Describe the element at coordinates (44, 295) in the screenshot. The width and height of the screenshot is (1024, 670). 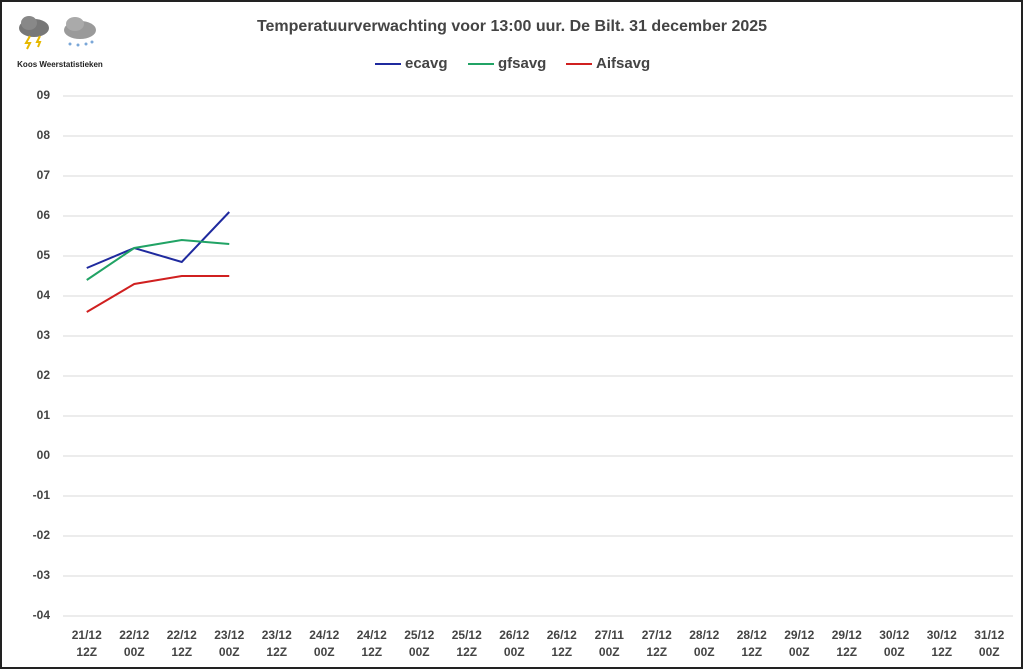
I see `y-tick-label: 04` at that location.